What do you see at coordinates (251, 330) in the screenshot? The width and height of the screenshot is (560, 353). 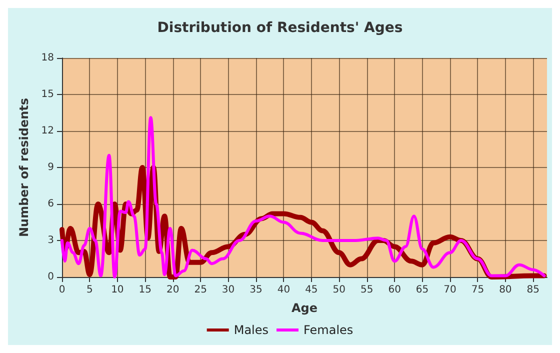 I see `legend-label: Males` at bounding box center [251, 330].